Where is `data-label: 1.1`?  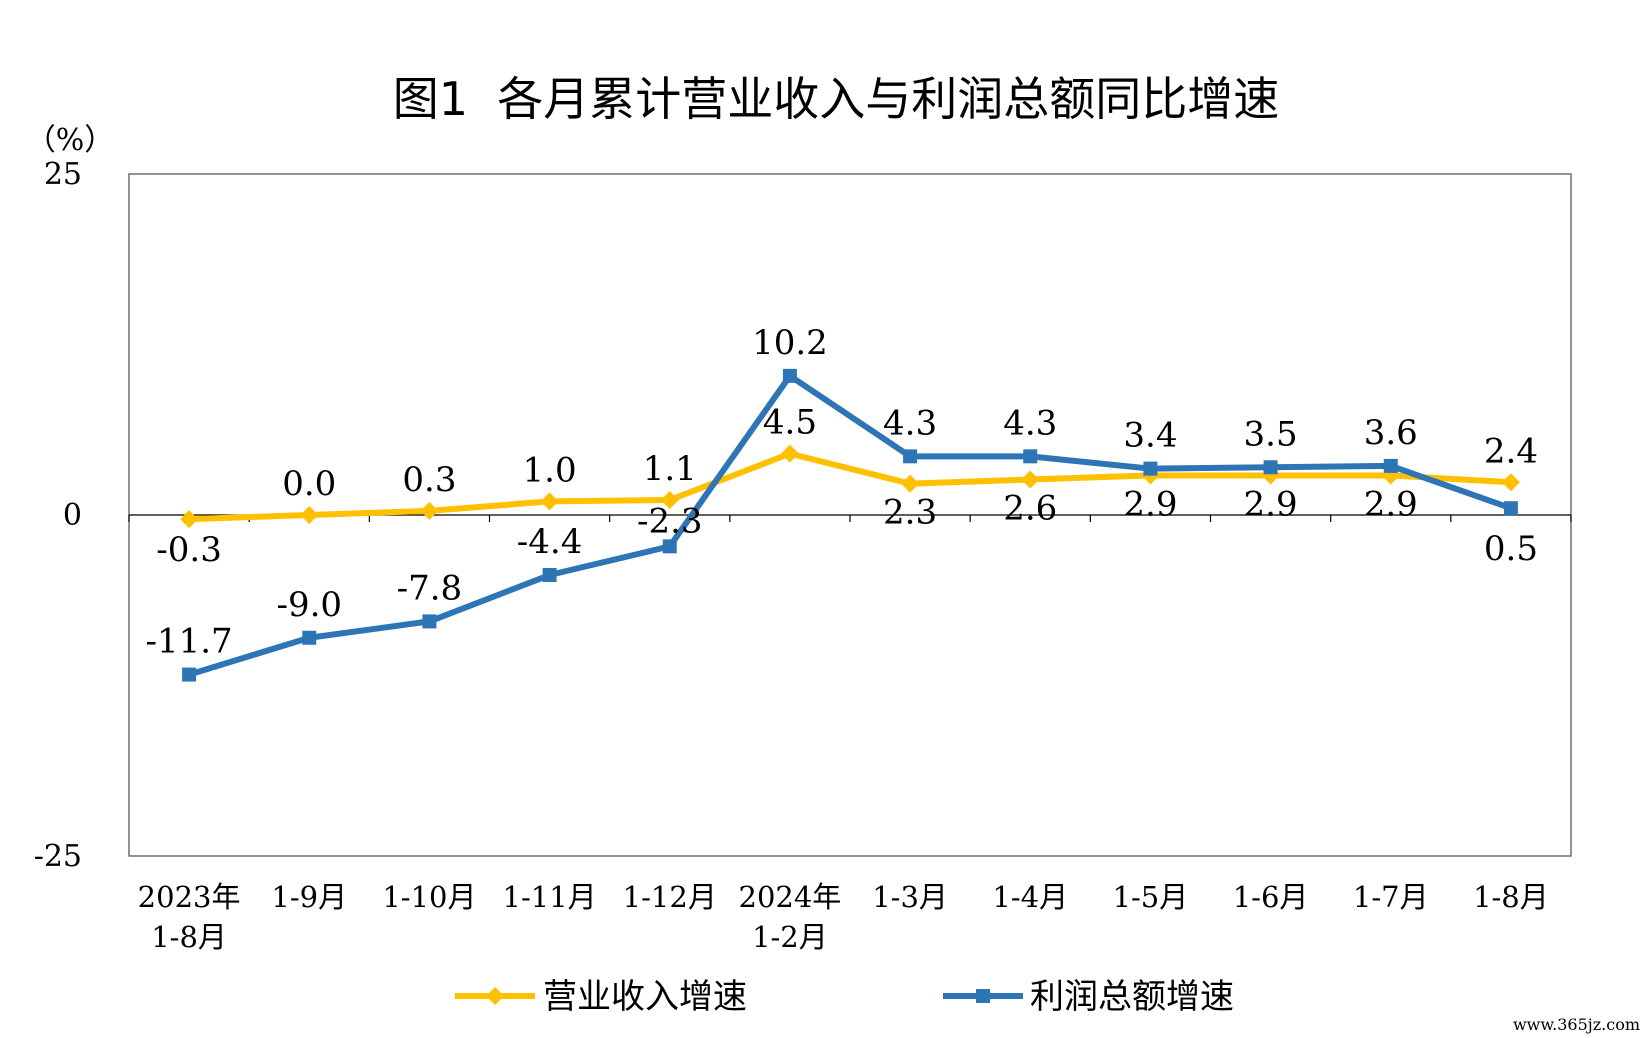 data-label: 1.1 is located at coordinates (670, 469).